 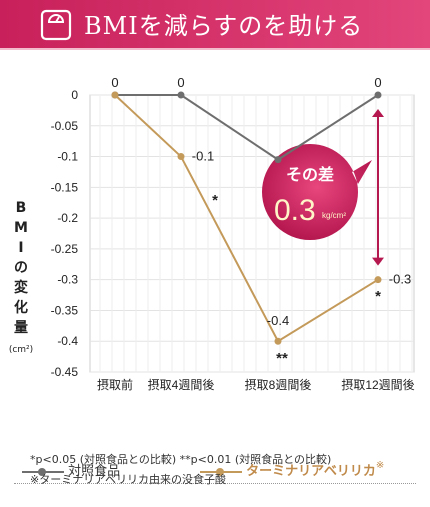 I want to click on y-tick-label: -0.2, so click(x=67, y=218).